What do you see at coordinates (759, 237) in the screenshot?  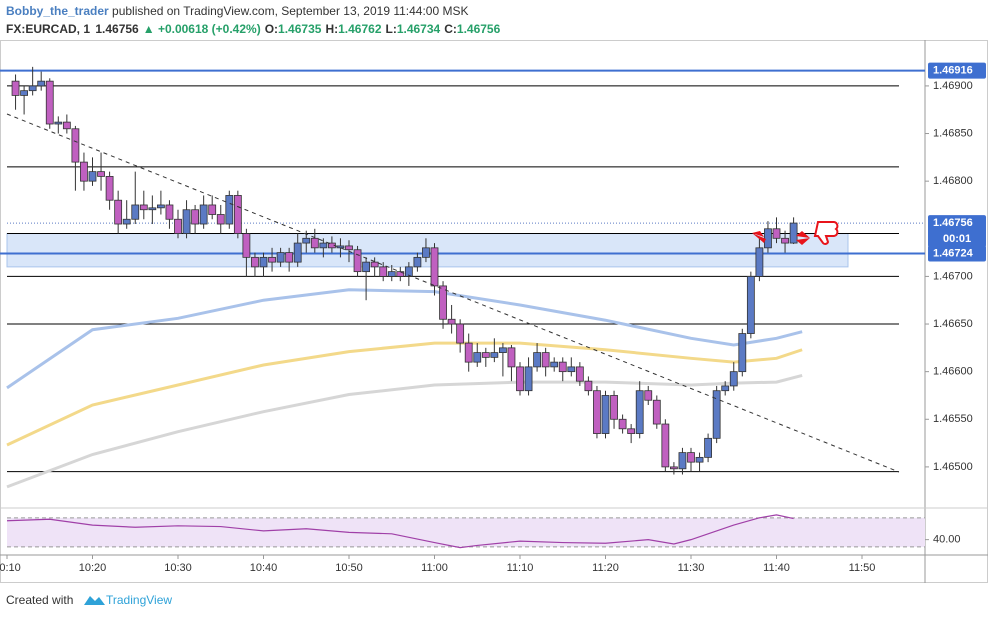 I see `arrow` at bounding box center [759, 237].